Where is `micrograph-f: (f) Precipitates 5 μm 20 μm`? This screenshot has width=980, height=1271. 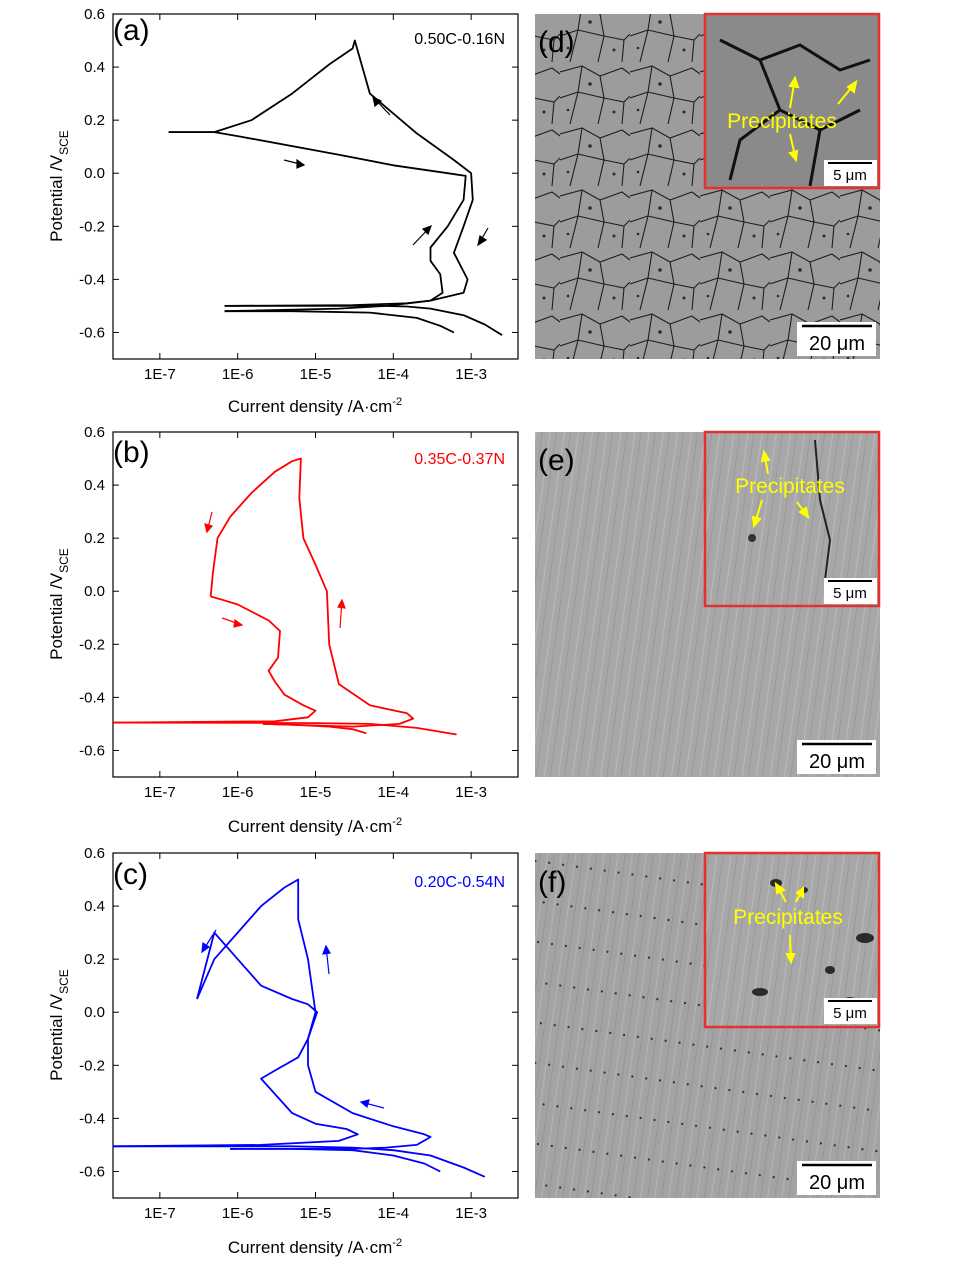 micrograph-f: (f) Precipitates 5 μm 20 μm is located at coordinates (708, 1024).